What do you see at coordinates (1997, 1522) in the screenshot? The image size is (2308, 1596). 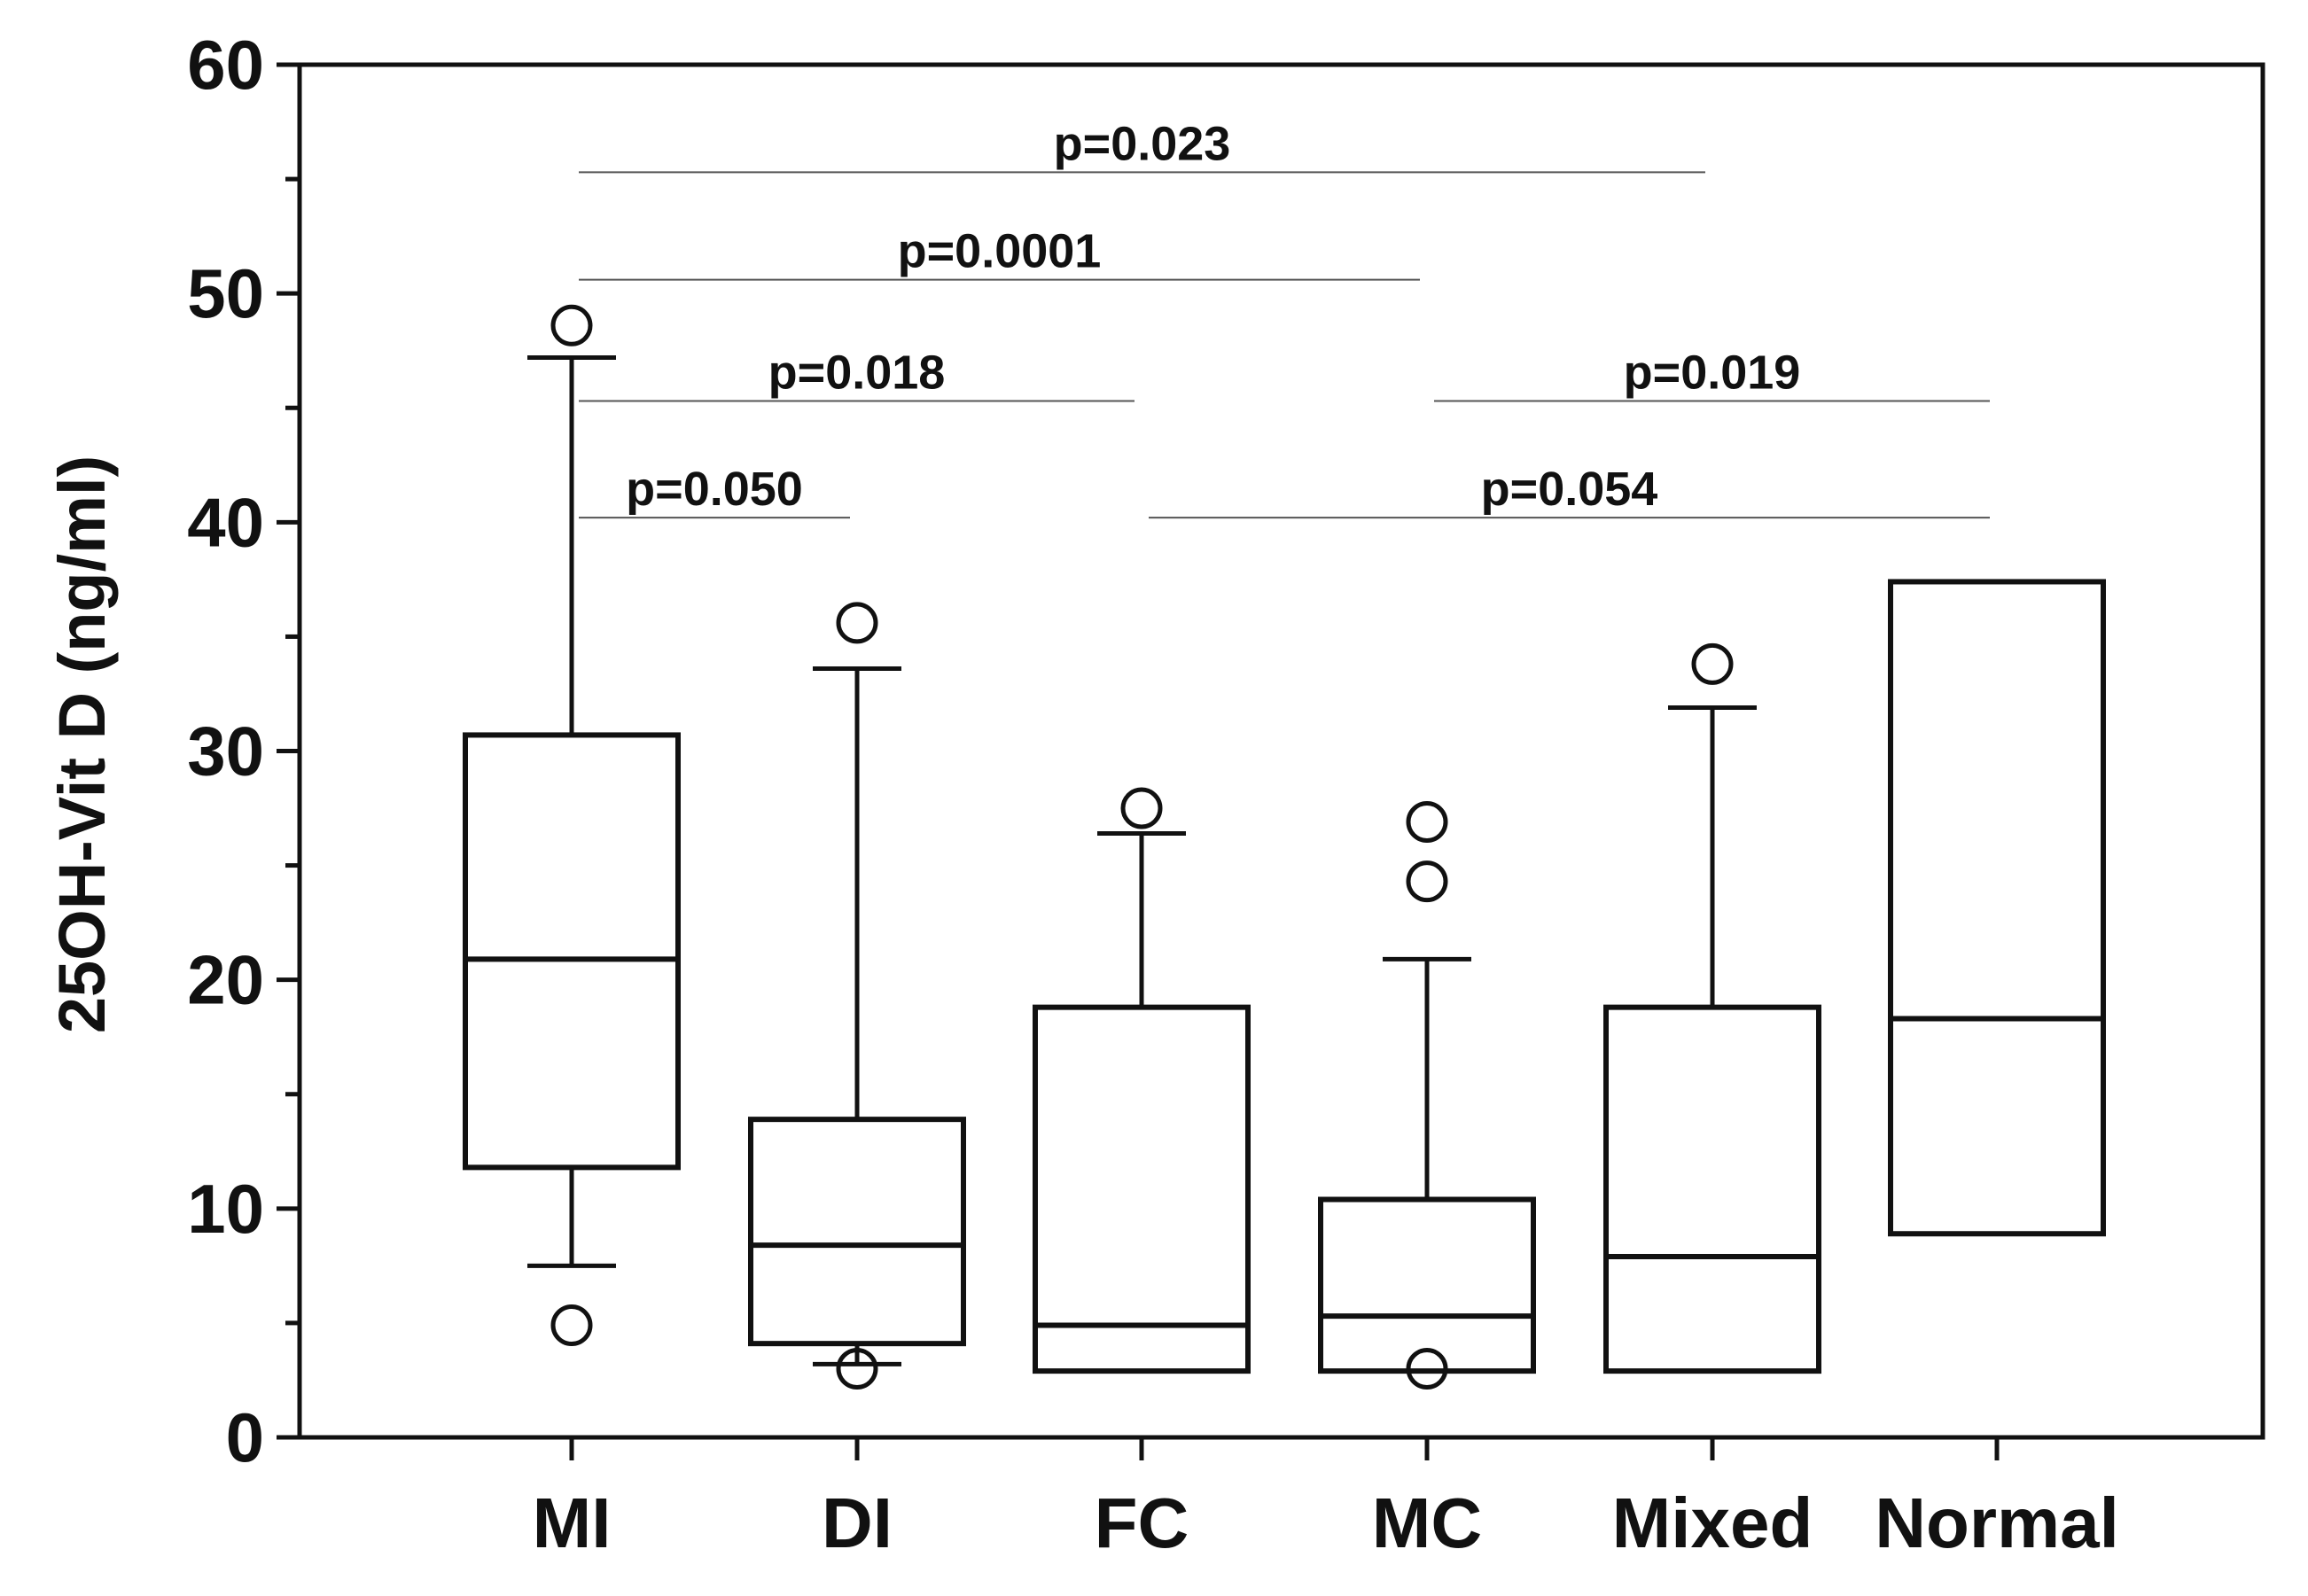 I see `x-category-label: Normal` at bounding box center [1997, 1522].